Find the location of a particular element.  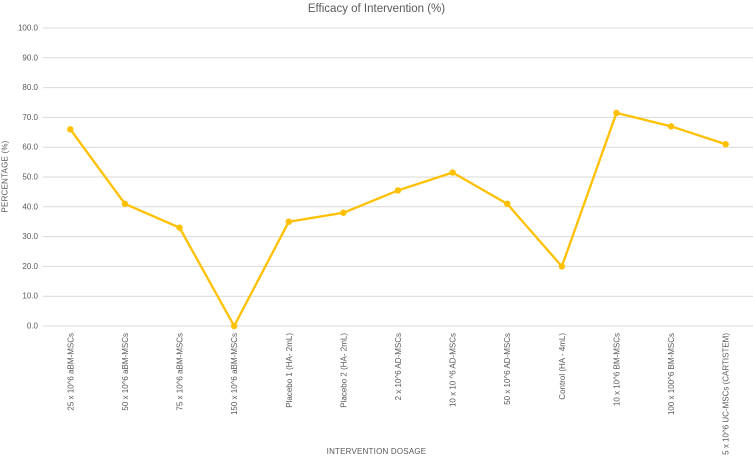

x-tick-label: Control (HA - 4mL) is located at coordinates (562, 366).